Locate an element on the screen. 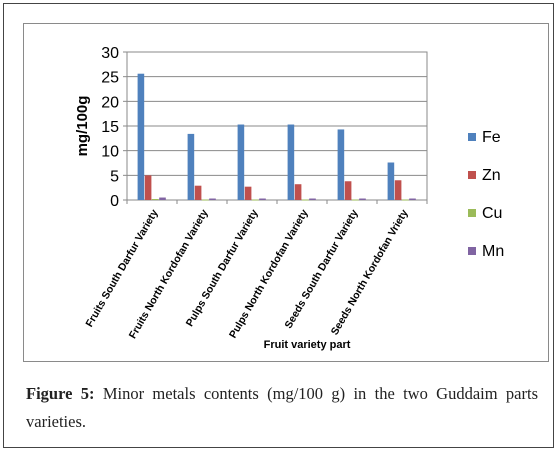 The height and width of the screenshot is (453, 559). x-axis-title: Fruit variety part is located at coordinates (307, 345).